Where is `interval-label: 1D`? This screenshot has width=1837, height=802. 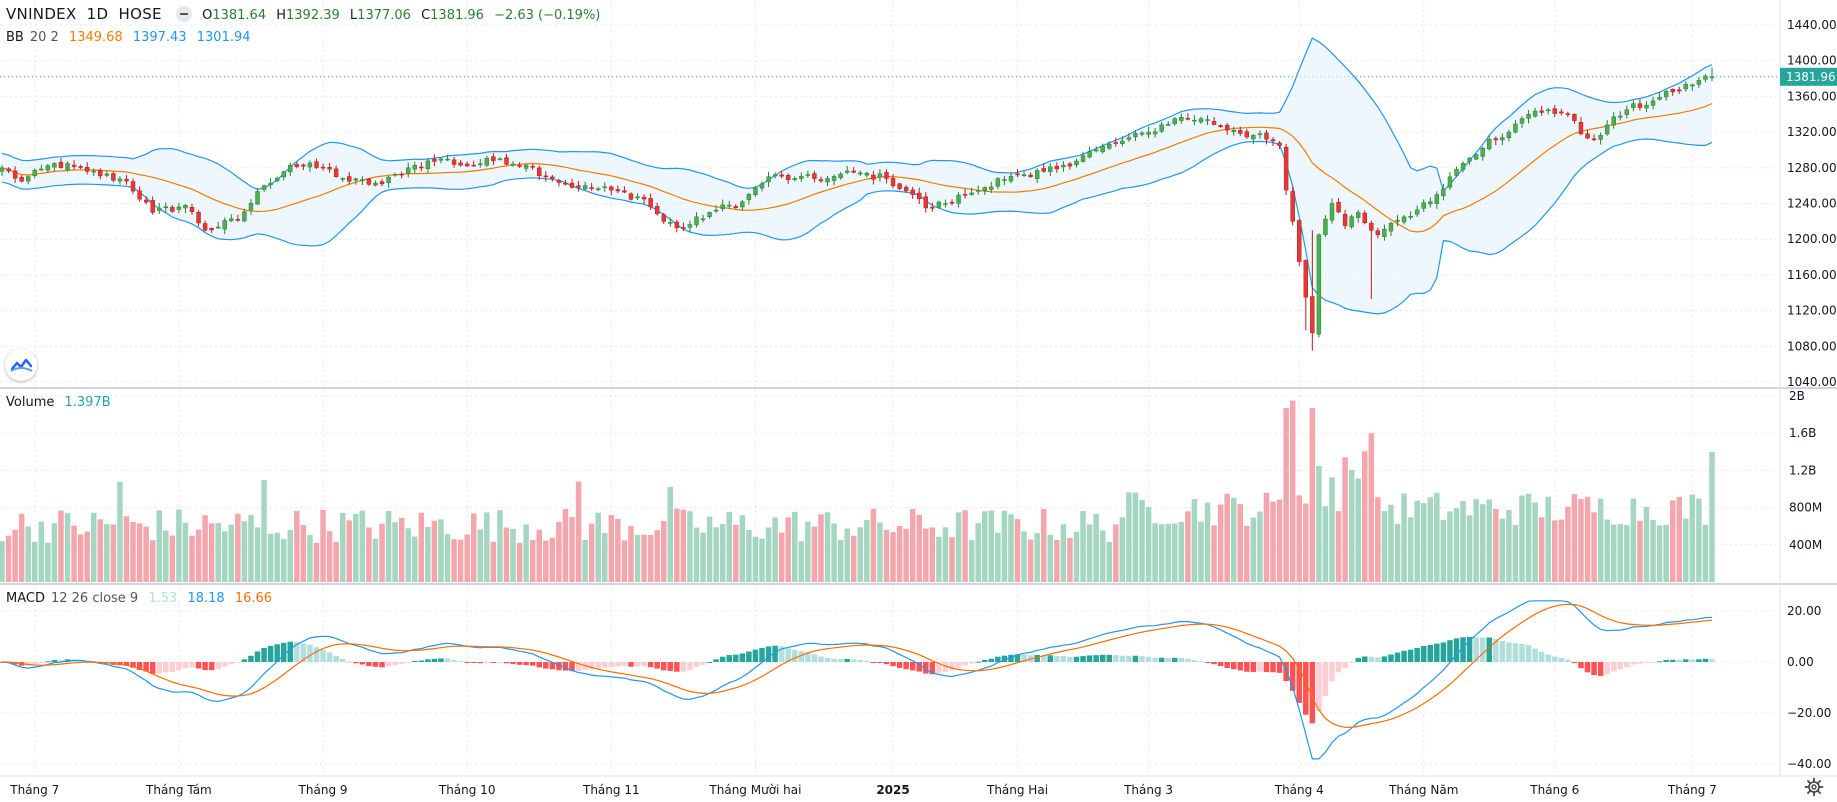
interval-label: 1D is located at coordinates (97, 14).